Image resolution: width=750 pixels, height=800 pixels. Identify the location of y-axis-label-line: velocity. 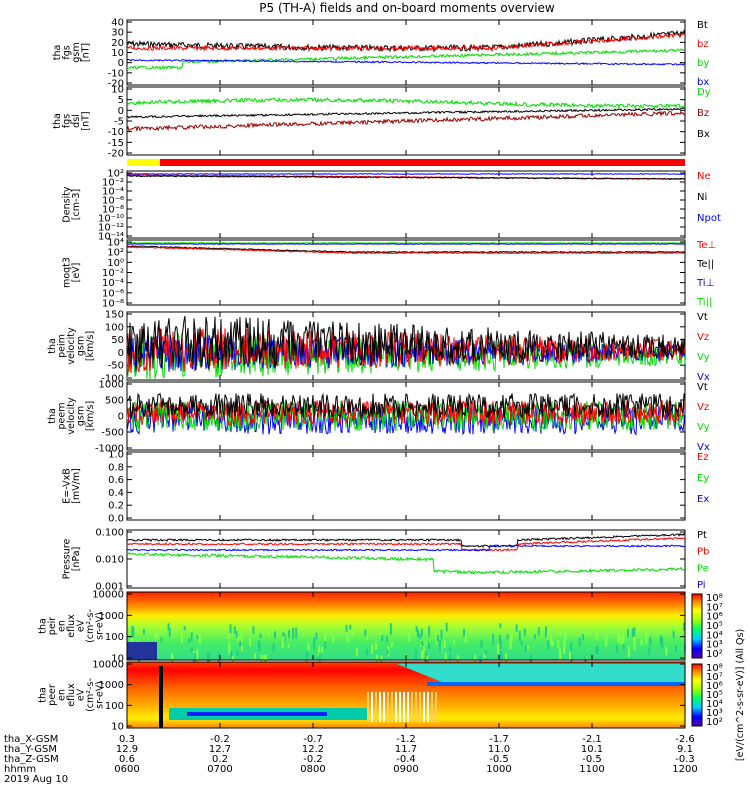
(71, 346).